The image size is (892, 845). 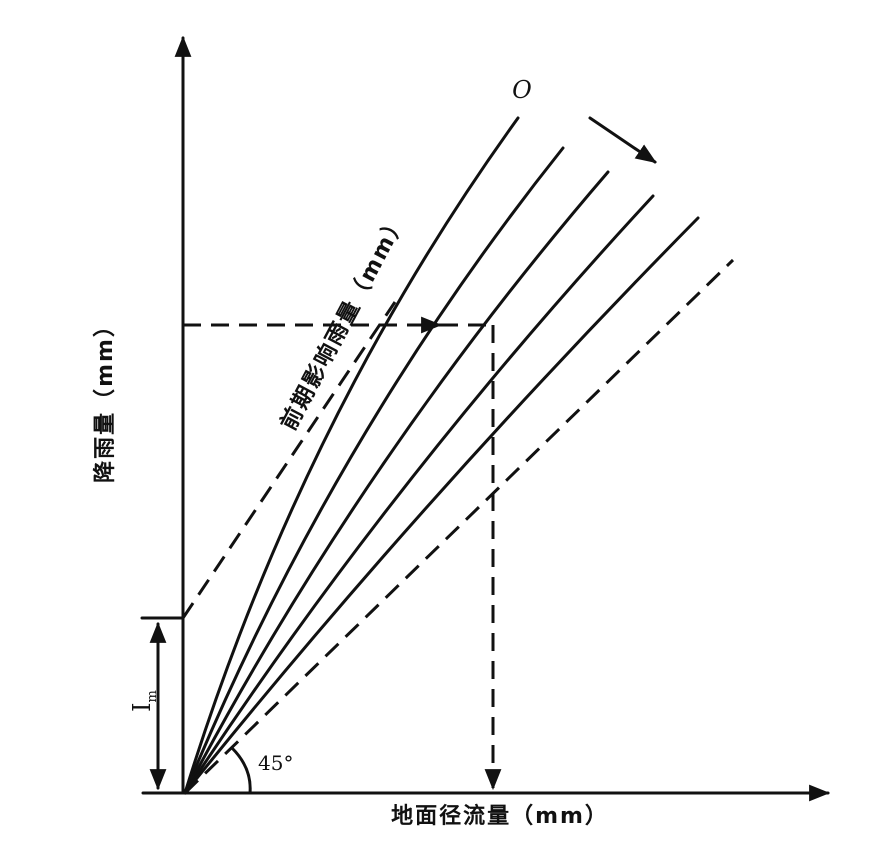 I want to click on angle-arc, so click(x=241, y=770).